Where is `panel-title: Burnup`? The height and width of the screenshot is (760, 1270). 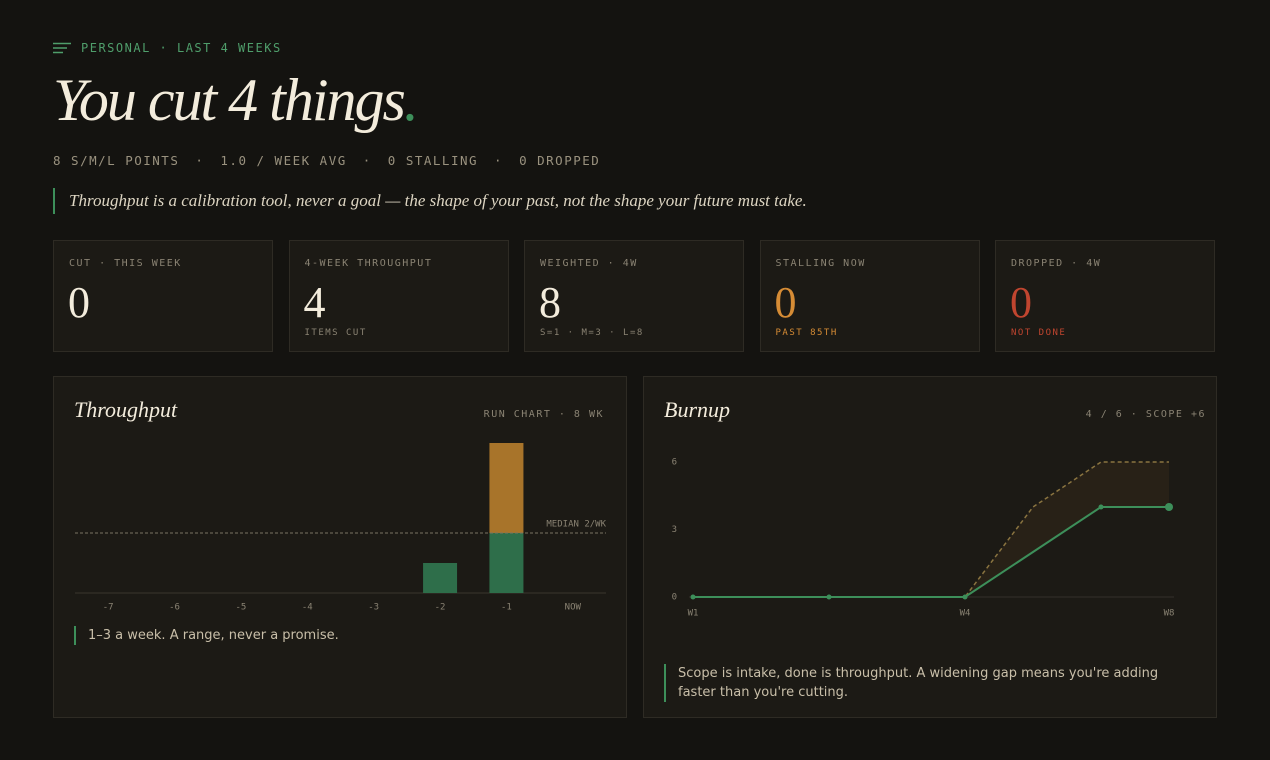
panel-title: Burnup is located at coordinates (697, 409).